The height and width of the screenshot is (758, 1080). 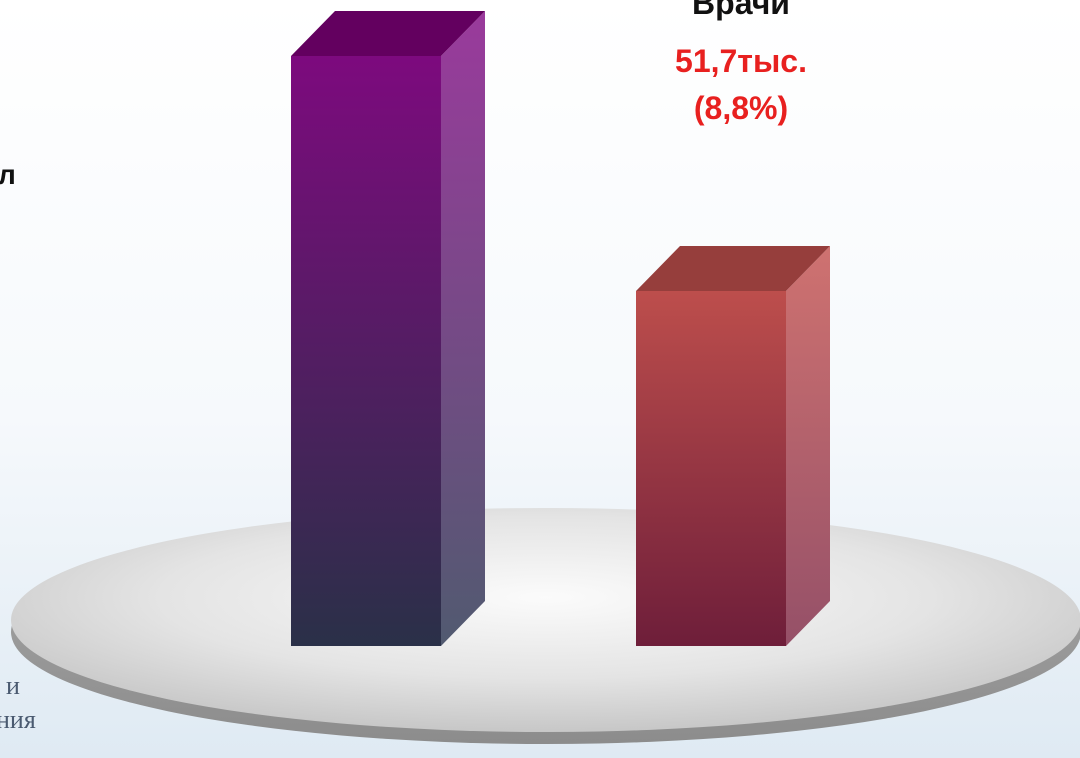 What do you see at coordinates (741, 61) in the screenshot?
I see `data-label-value: 51,7тыс.` at bounding box center [741, 61].